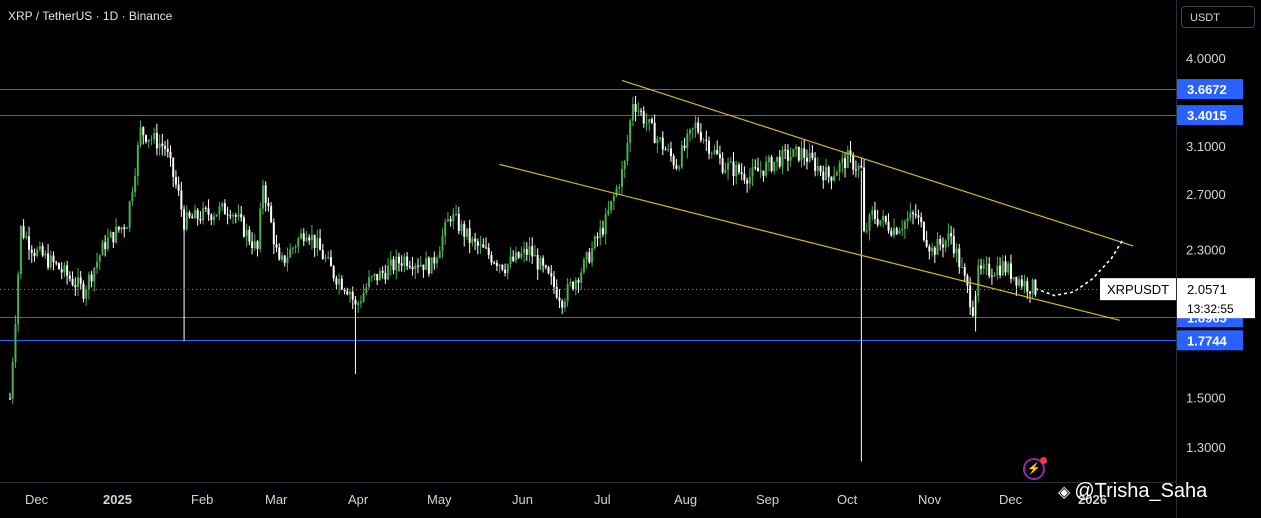  Describe the element at coordinates (1218, 17) in the screenshot. I see `currency-button: USDT` at that location.